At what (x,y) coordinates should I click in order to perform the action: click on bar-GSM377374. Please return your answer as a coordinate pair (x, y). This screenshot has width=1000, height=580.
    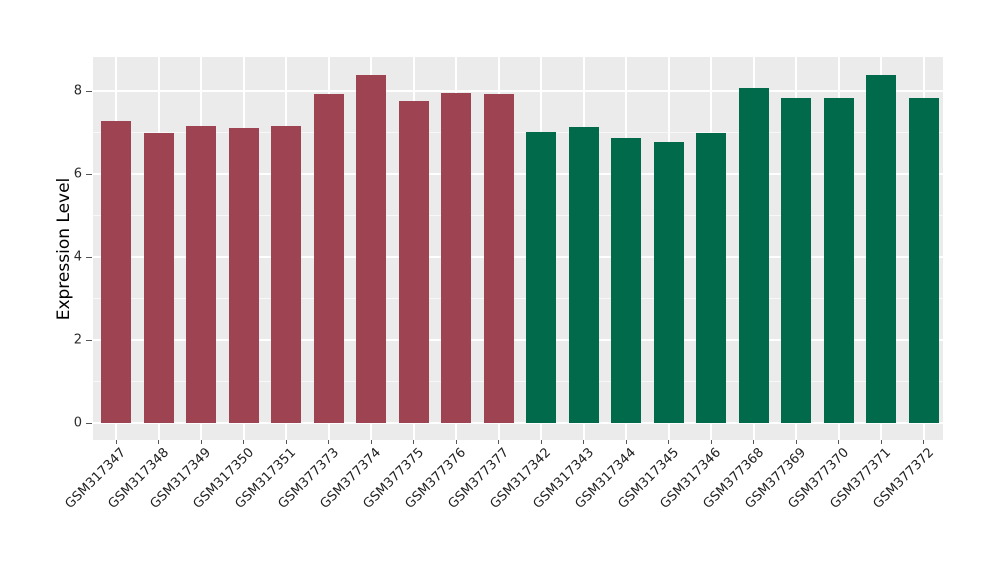
    Looking at the image, I should click on (371, 249).